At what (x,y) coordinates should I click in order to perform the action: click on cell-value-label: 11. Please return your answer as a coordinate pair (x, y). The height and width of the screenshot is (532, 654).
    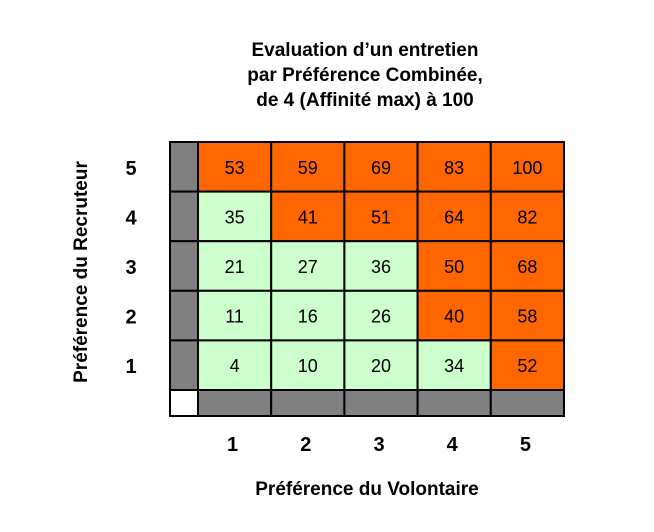
    Looking at the image, I should click on (234, 317).